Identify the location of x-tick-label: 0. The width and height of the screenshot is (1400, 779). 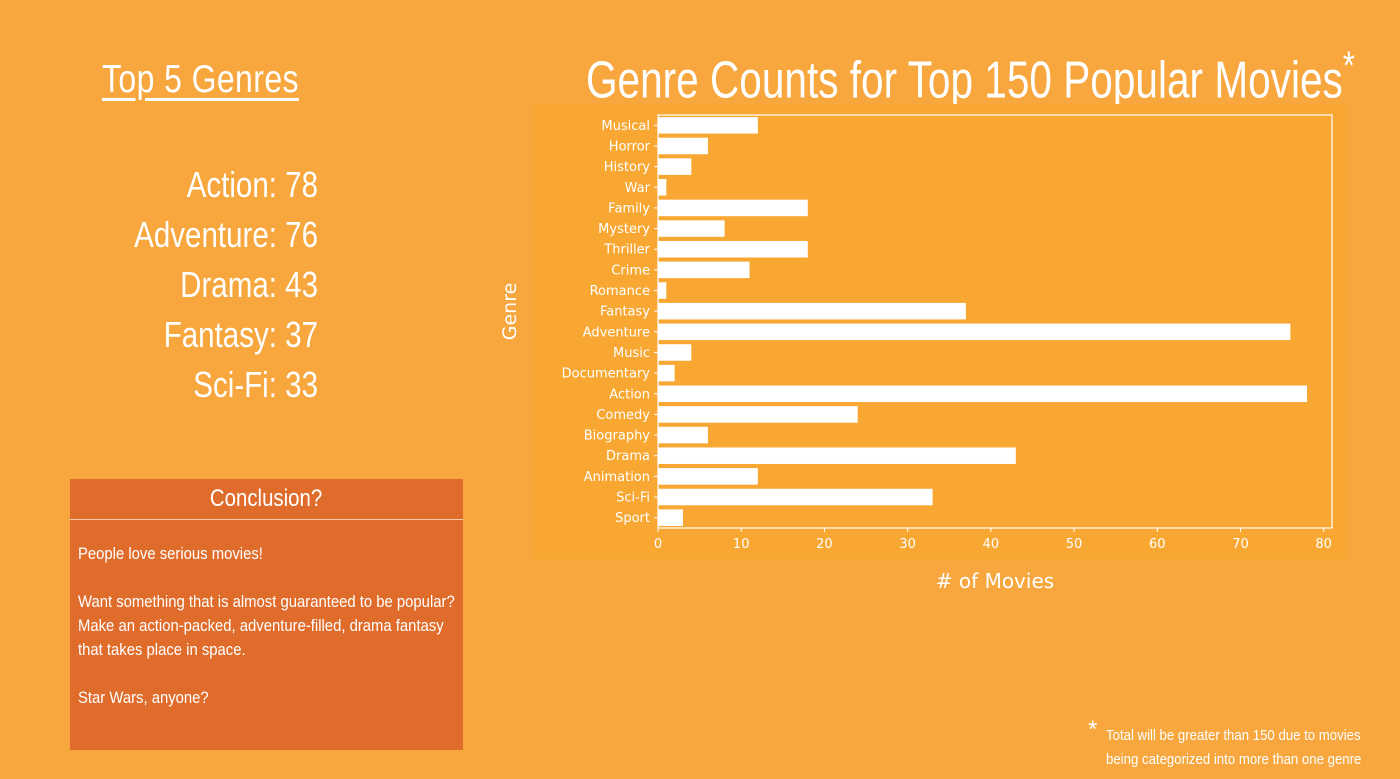
(658, 544).